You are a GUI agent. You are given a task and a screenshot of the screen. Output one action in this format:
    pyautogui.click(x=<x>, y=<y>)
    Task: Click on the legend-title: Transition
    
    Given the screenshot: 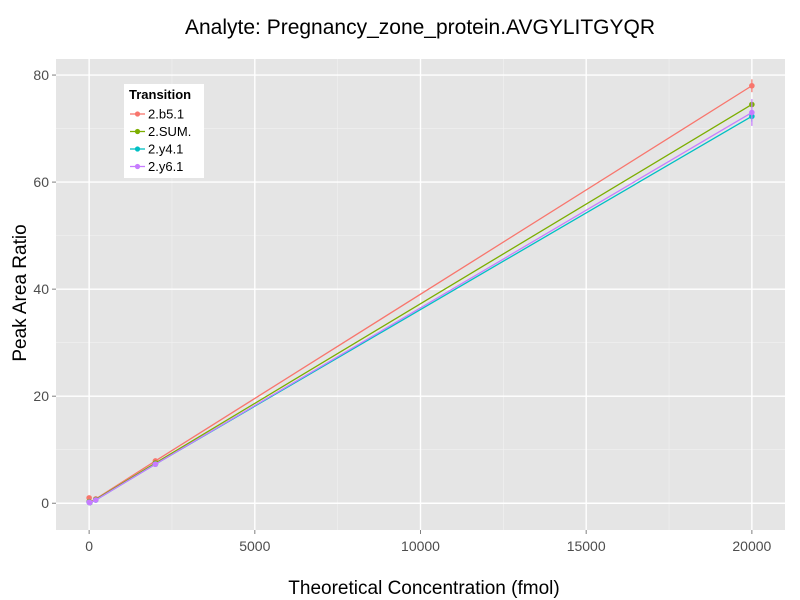 What is the action you would take?
    pyautogui.click(x=160, y=94)
    